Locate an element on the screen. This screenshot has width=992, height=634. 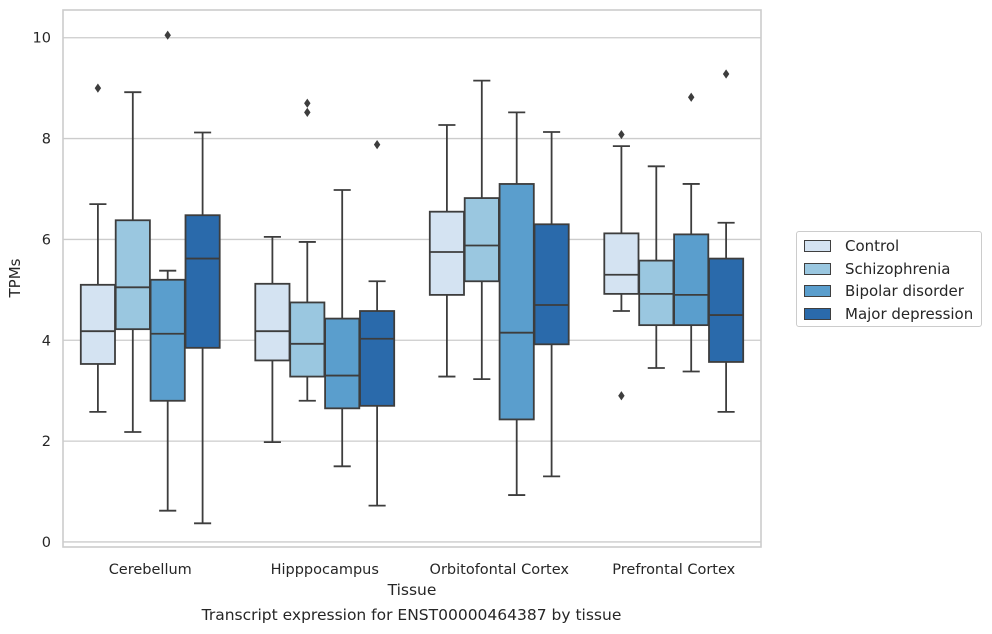
box-major-depression-hipppocampus is located at coordinates (377, 323).